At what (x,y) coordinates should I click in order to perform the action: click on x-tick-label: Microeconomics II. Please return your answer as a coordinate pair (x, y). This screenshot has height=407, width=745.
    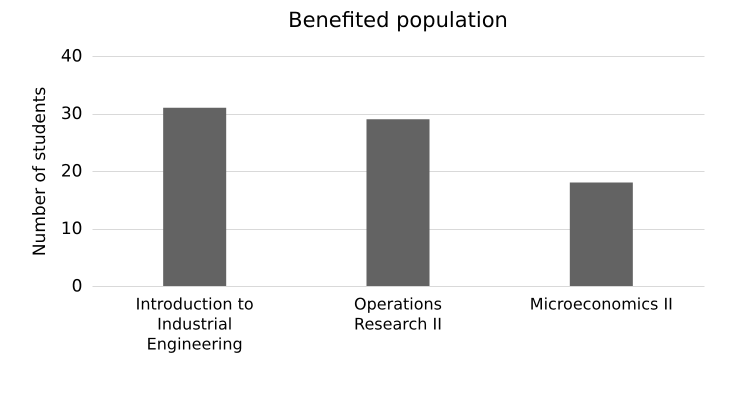
    Looking at the image, I should click on (601, 304).